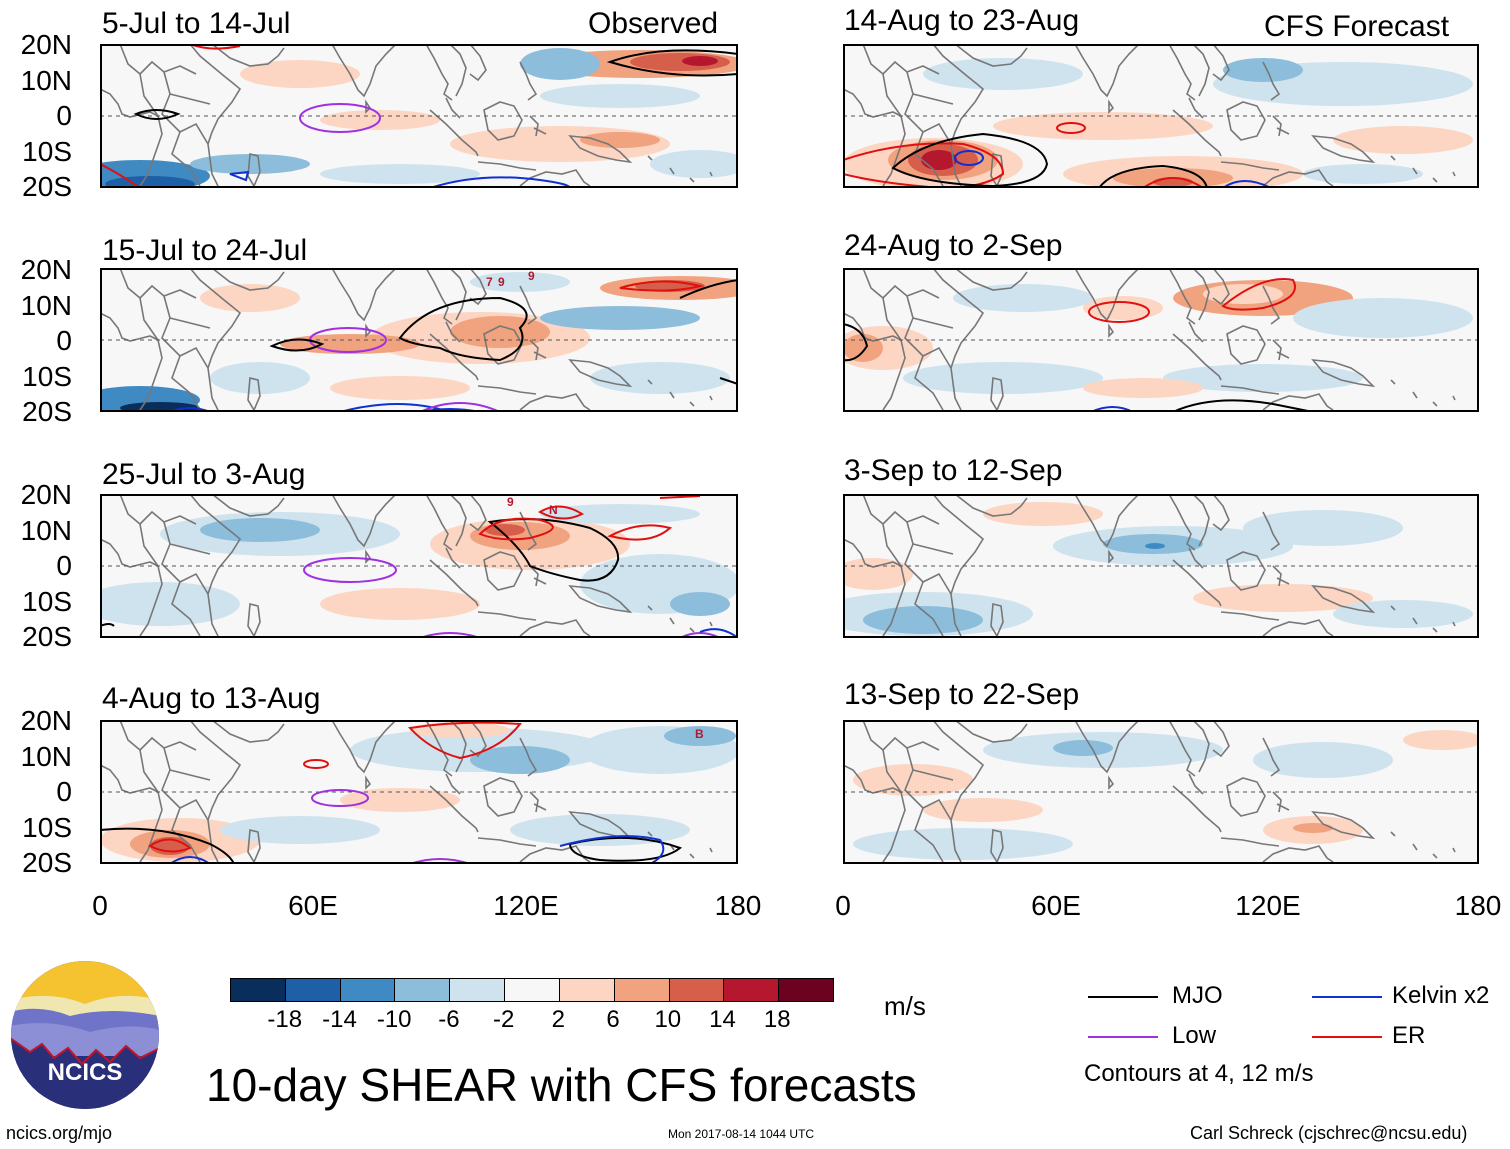 The image size is (1510, 1149). I want to click on page-title: 10-day SHEAR with CFS forecasts, so click(561, 1085).